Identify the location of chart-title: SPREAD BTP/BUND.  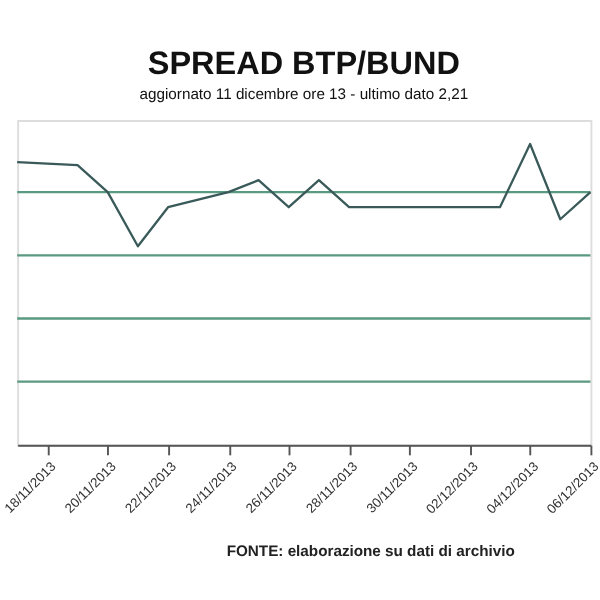
(304, 64).